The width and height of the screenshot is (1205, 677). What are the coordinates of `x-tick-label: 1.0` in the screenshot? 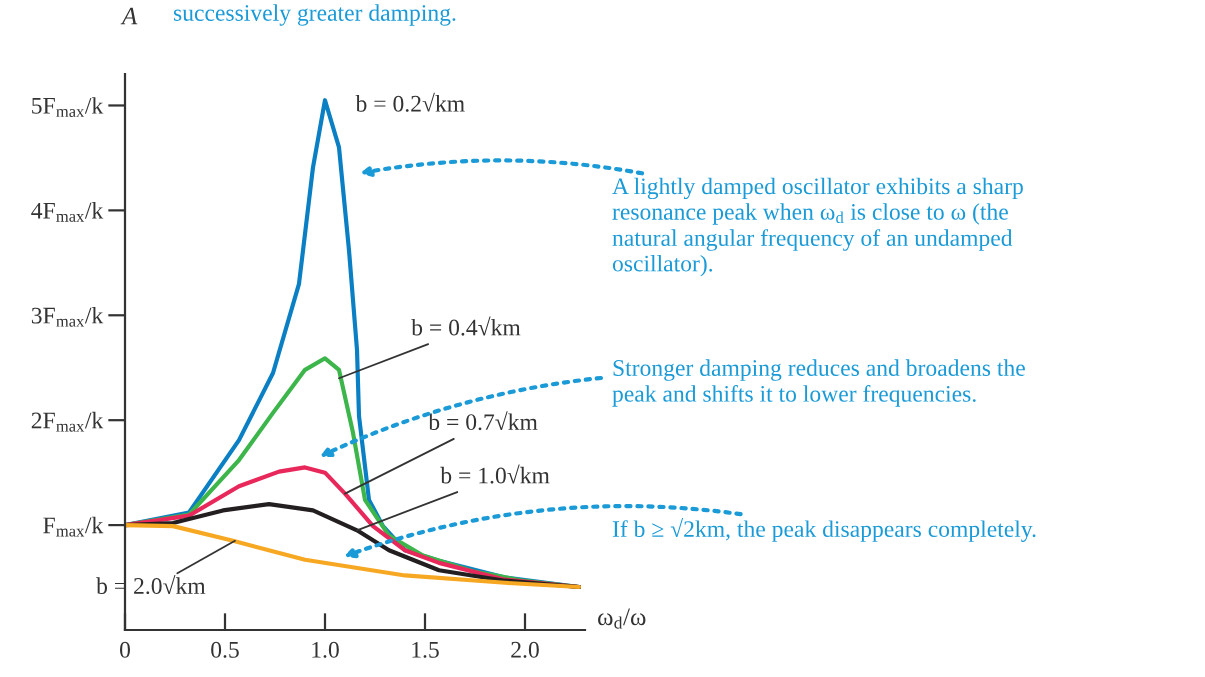 It's located at (325, 649).